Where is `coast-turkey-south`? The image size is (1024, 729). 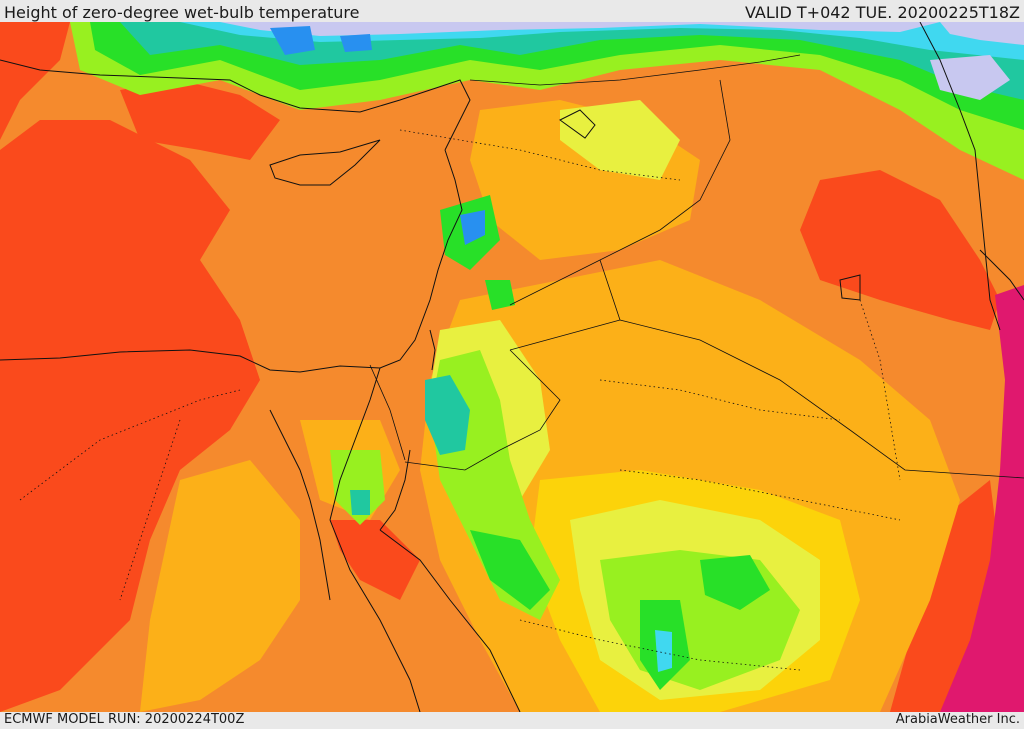
coast-turkey-south is located at coordinates (235, 105).